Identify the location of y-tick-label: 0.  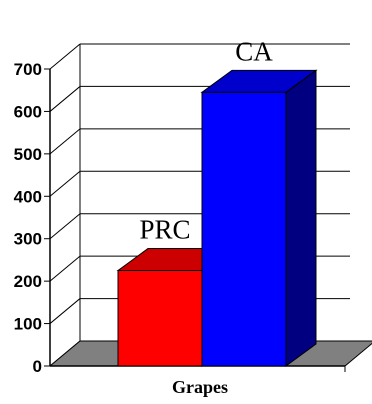
(37, 366).